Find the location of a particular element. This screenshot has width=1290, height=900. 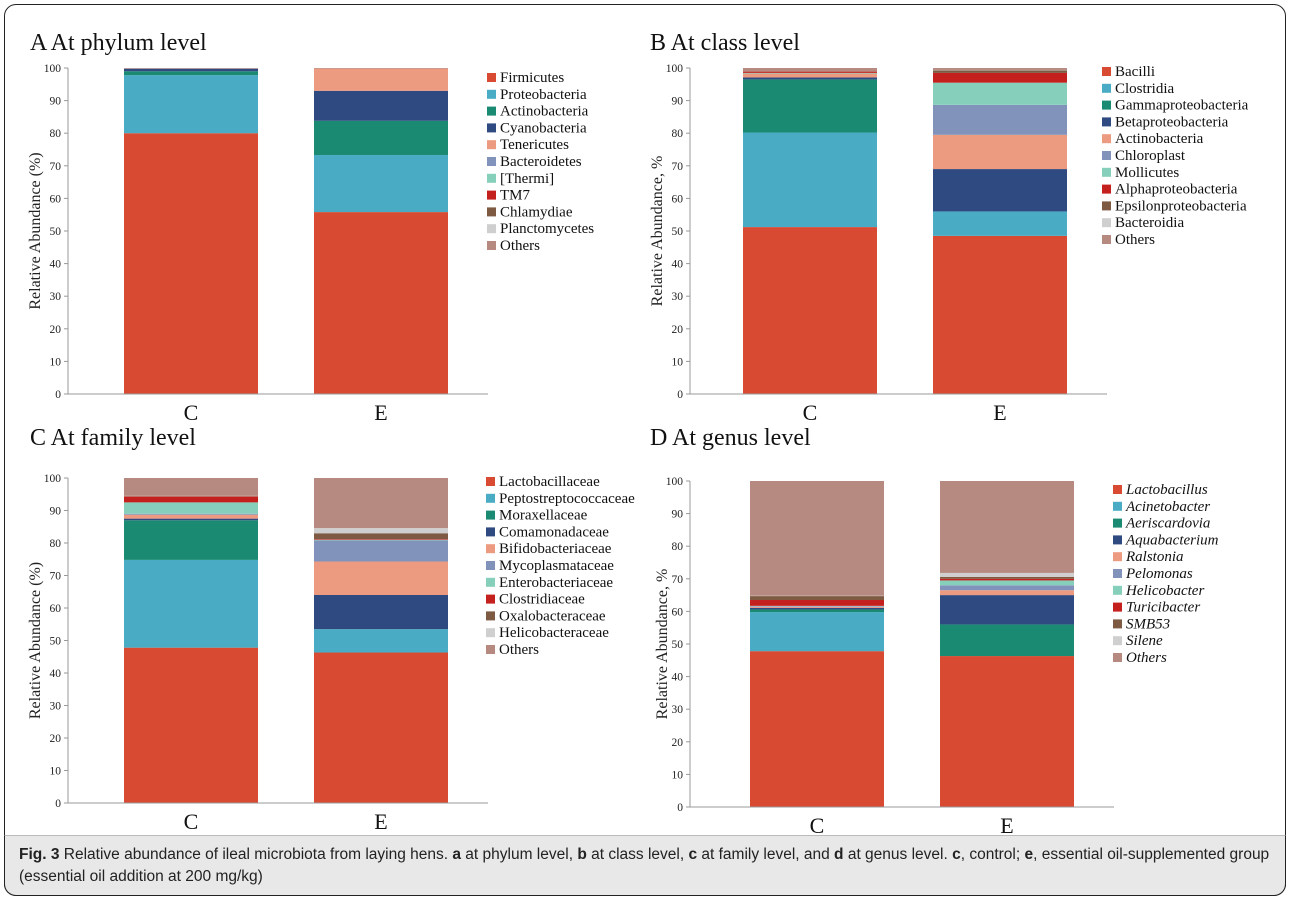

legend-entry: Chlamydiae is located at coordinates (536, 212).